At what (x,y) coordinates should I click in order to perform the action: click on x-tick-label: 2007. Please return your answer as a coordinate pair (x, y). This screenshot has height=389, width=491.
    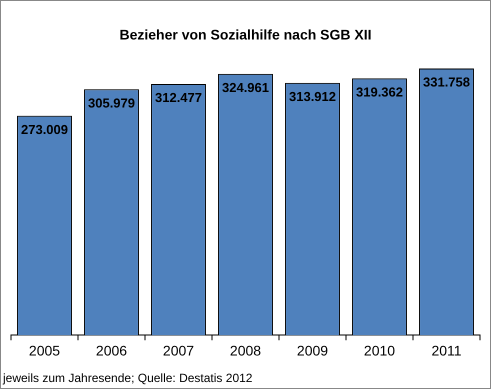
    Looking at the image, I should click on (178, 350).